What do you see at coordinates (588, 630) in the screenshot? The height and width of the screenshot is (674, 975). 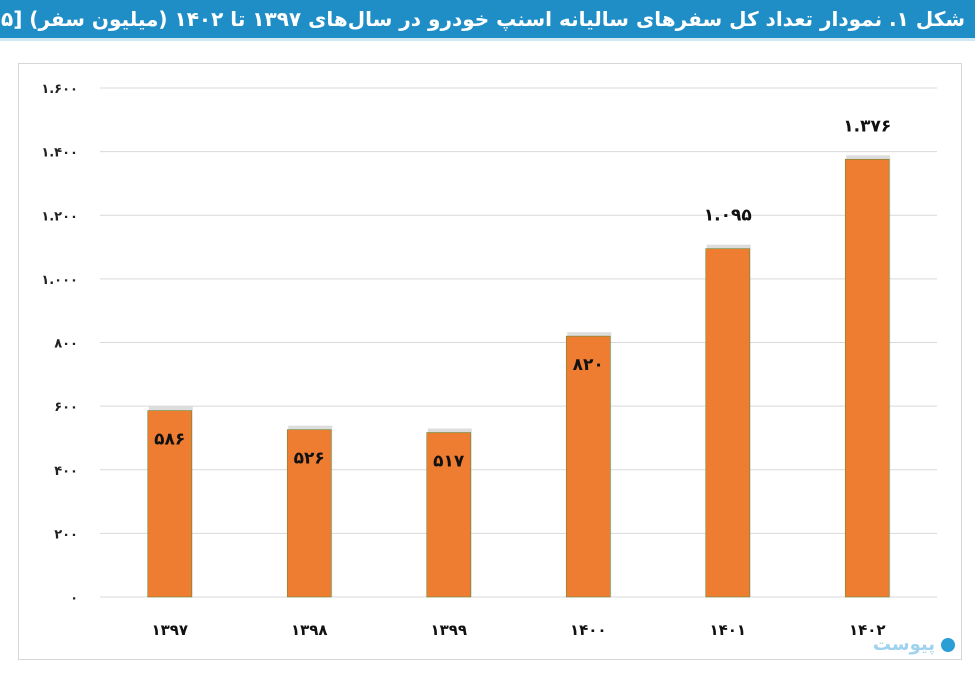 I see `x-tick-label: ۱۴۰۰` at bounding box center [588, 630].